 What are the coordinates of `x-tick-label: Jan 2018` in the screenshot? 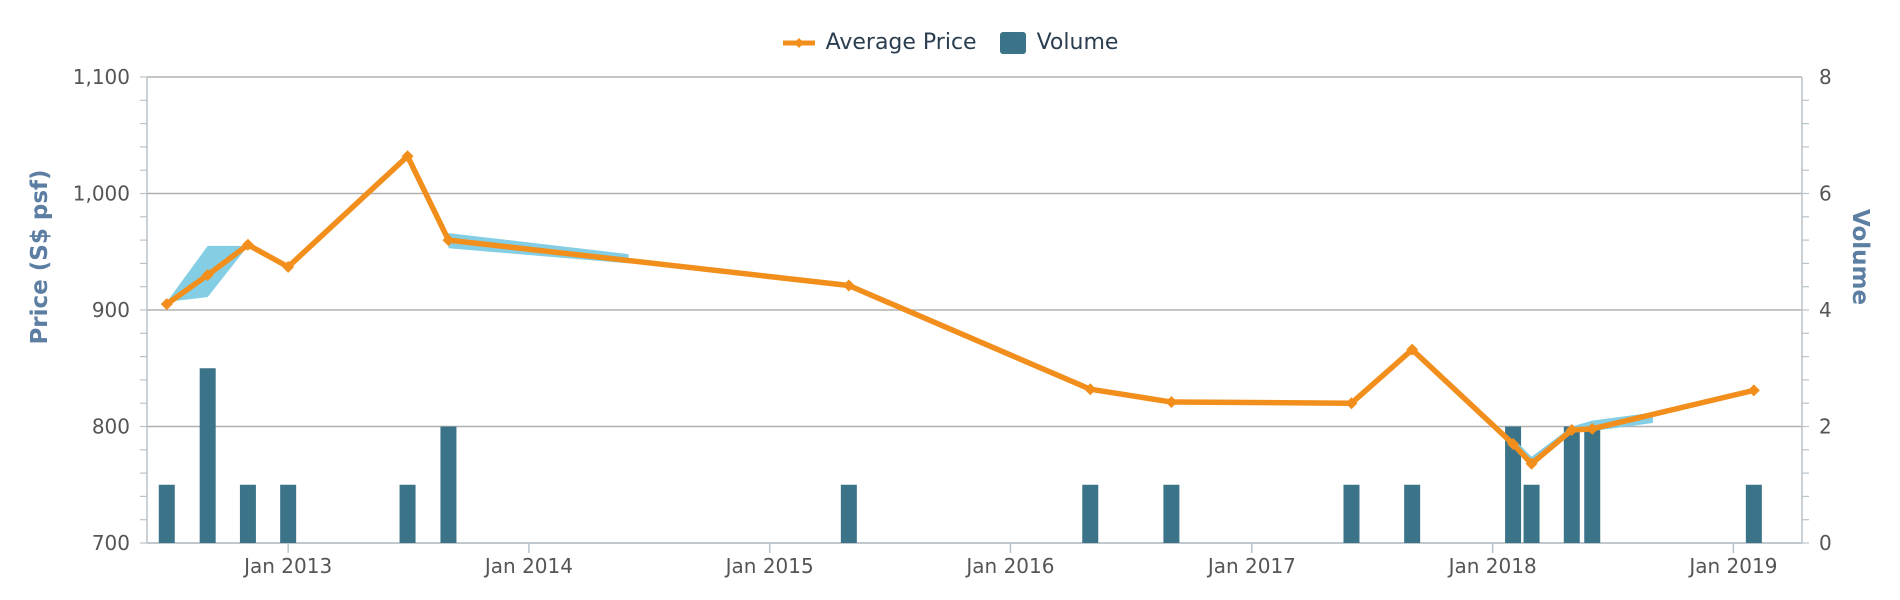 It's located at (1492, 566).